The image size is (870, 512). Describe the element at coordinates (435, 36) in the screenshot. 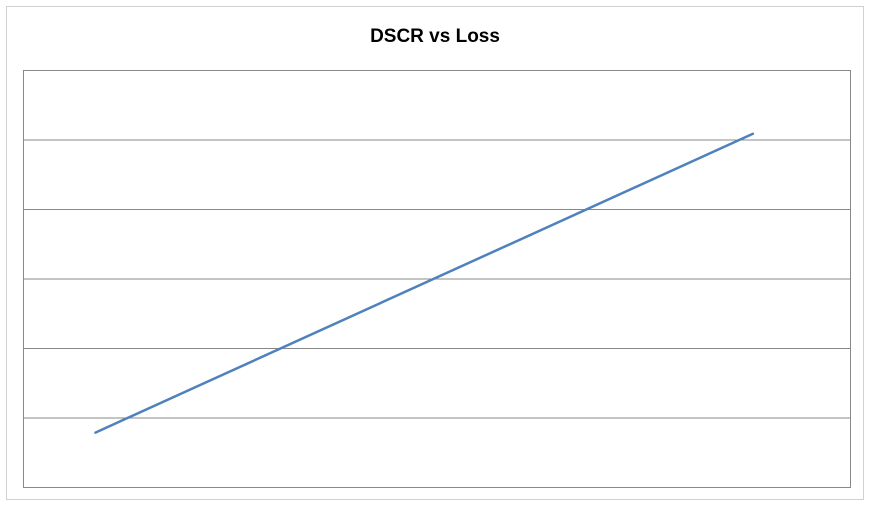

I see `chart-title: DSCR vs Loss` at that location.